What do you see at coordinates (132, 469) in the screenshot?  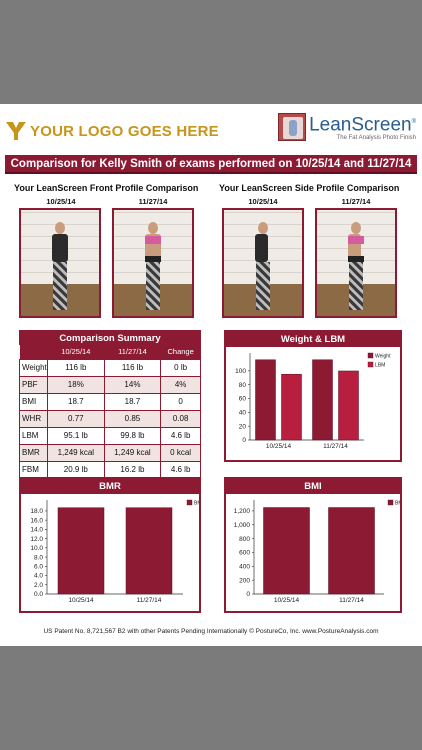 I see `summary-cell: 16.2 lb` at bounding box center [132, 469].